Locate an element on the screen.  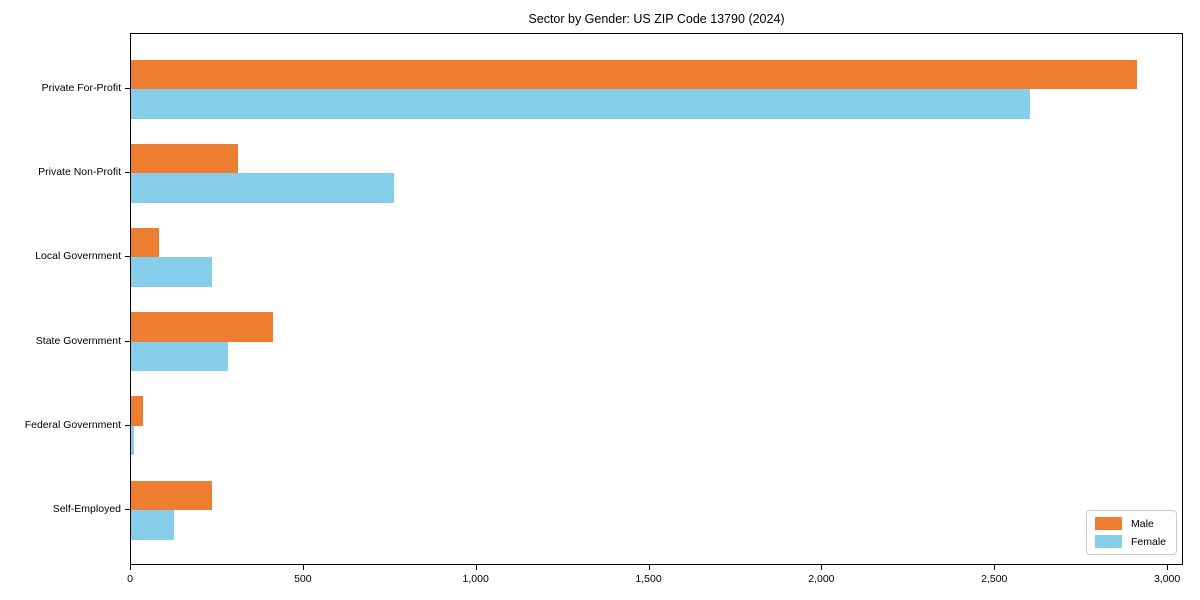
bar-male-self-employed is located at coordinates (172, 495).